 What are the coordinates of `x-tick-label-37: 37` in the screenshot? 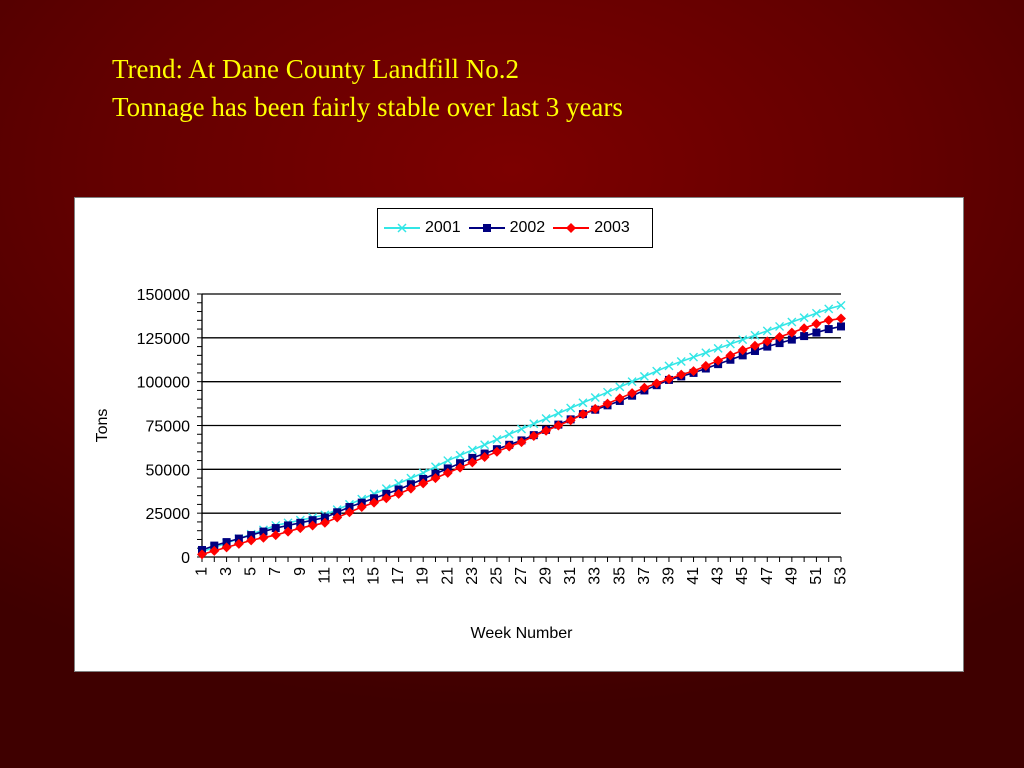 It's located at (644, 576).